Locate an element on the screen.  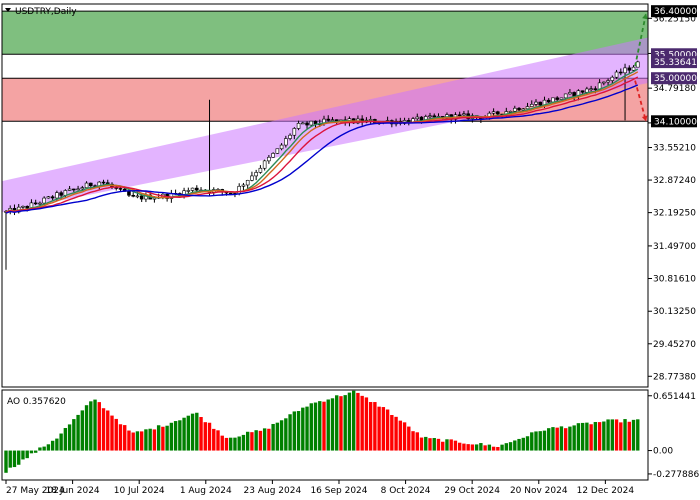
time-tick-label: 16 Sep 2024 is located at coordinates (338, 491).